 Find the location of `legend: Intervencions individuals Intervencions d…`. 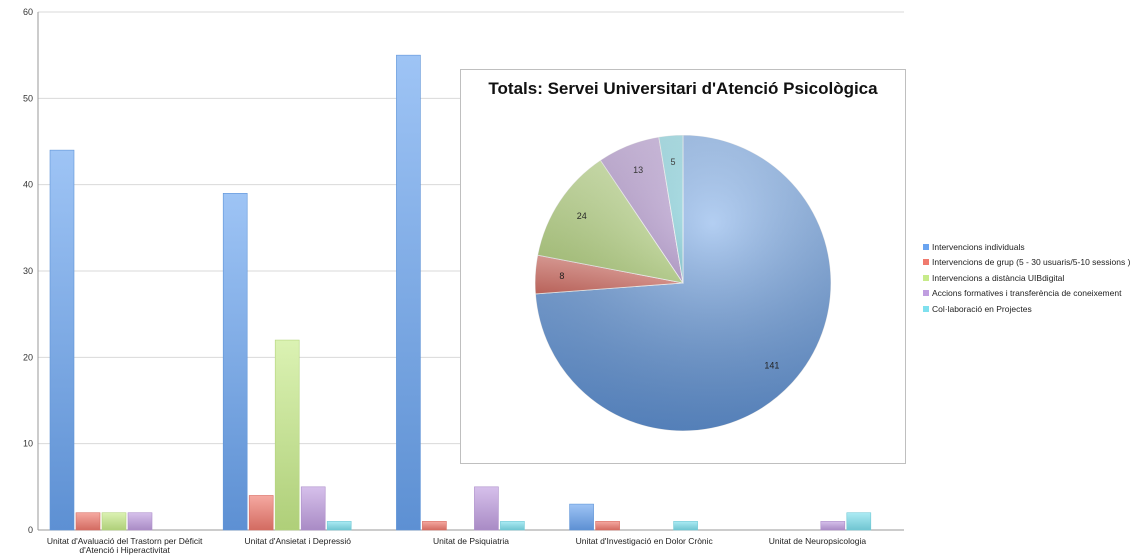

legend: Intervencions individuals Intervencions d… is located at coordinates (1026, 278).